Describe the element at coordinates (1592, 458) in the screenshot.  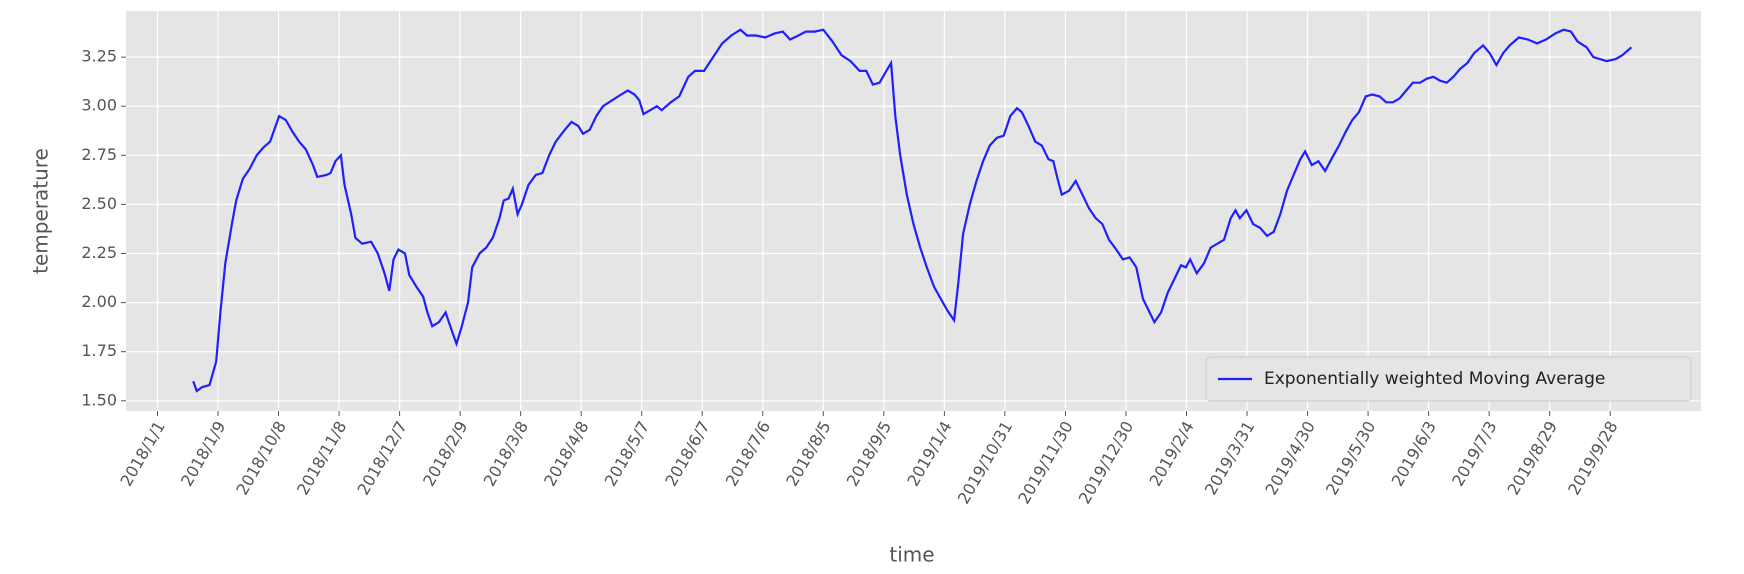
I see `x-tick-label: 2019/9/28` at that location.